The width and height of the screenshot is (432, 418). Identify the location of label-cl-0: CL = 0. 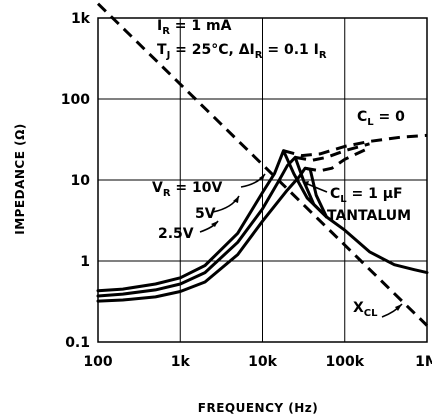
(381, 118).